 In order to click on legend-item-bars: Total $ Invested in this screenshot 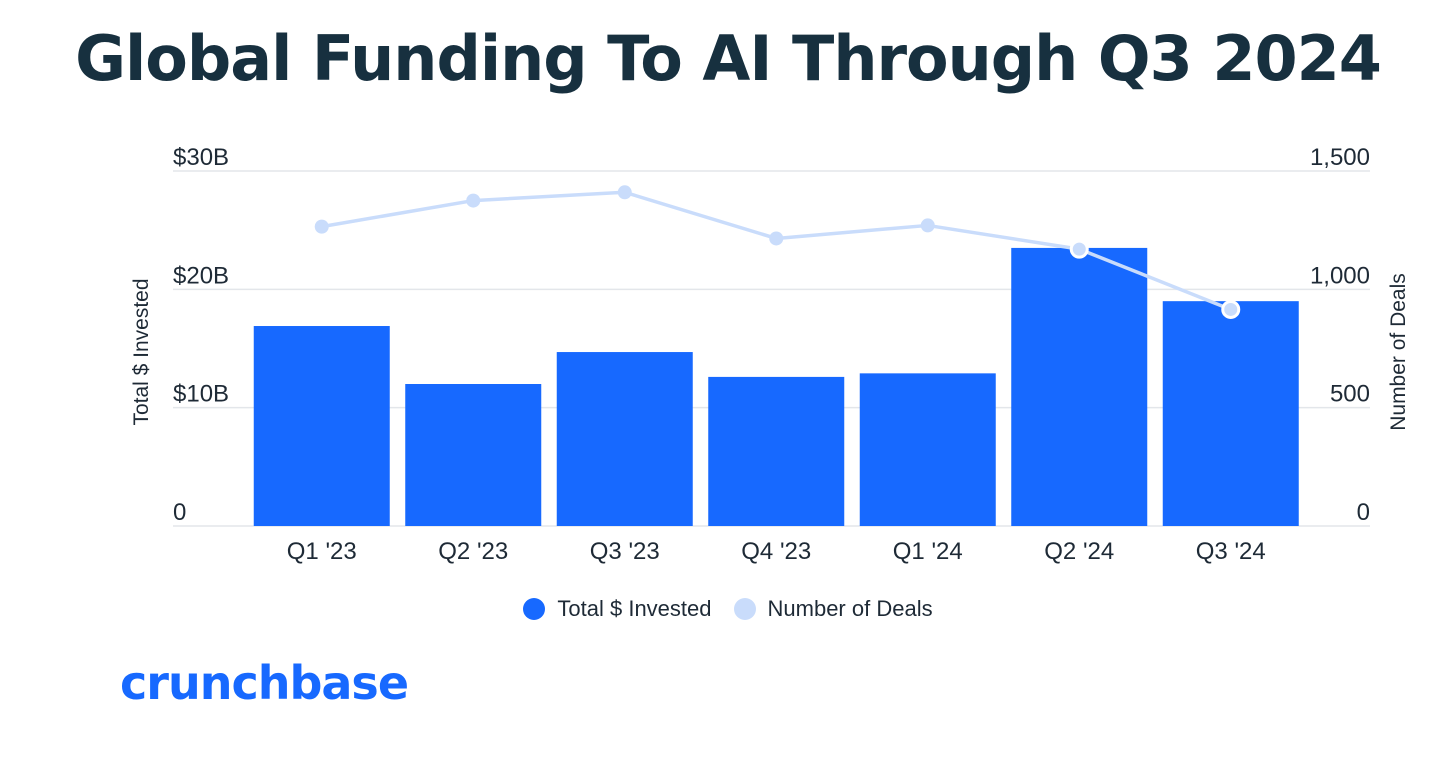, I will do `click(617, 609)`.